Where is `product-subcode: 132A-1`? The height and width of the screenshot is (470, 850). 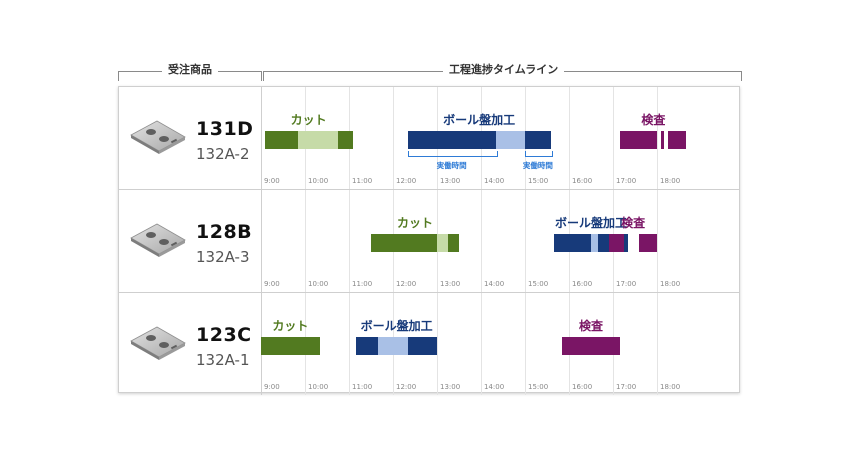
product-subcode: 132A-1 is located at coordinates (223, 360).